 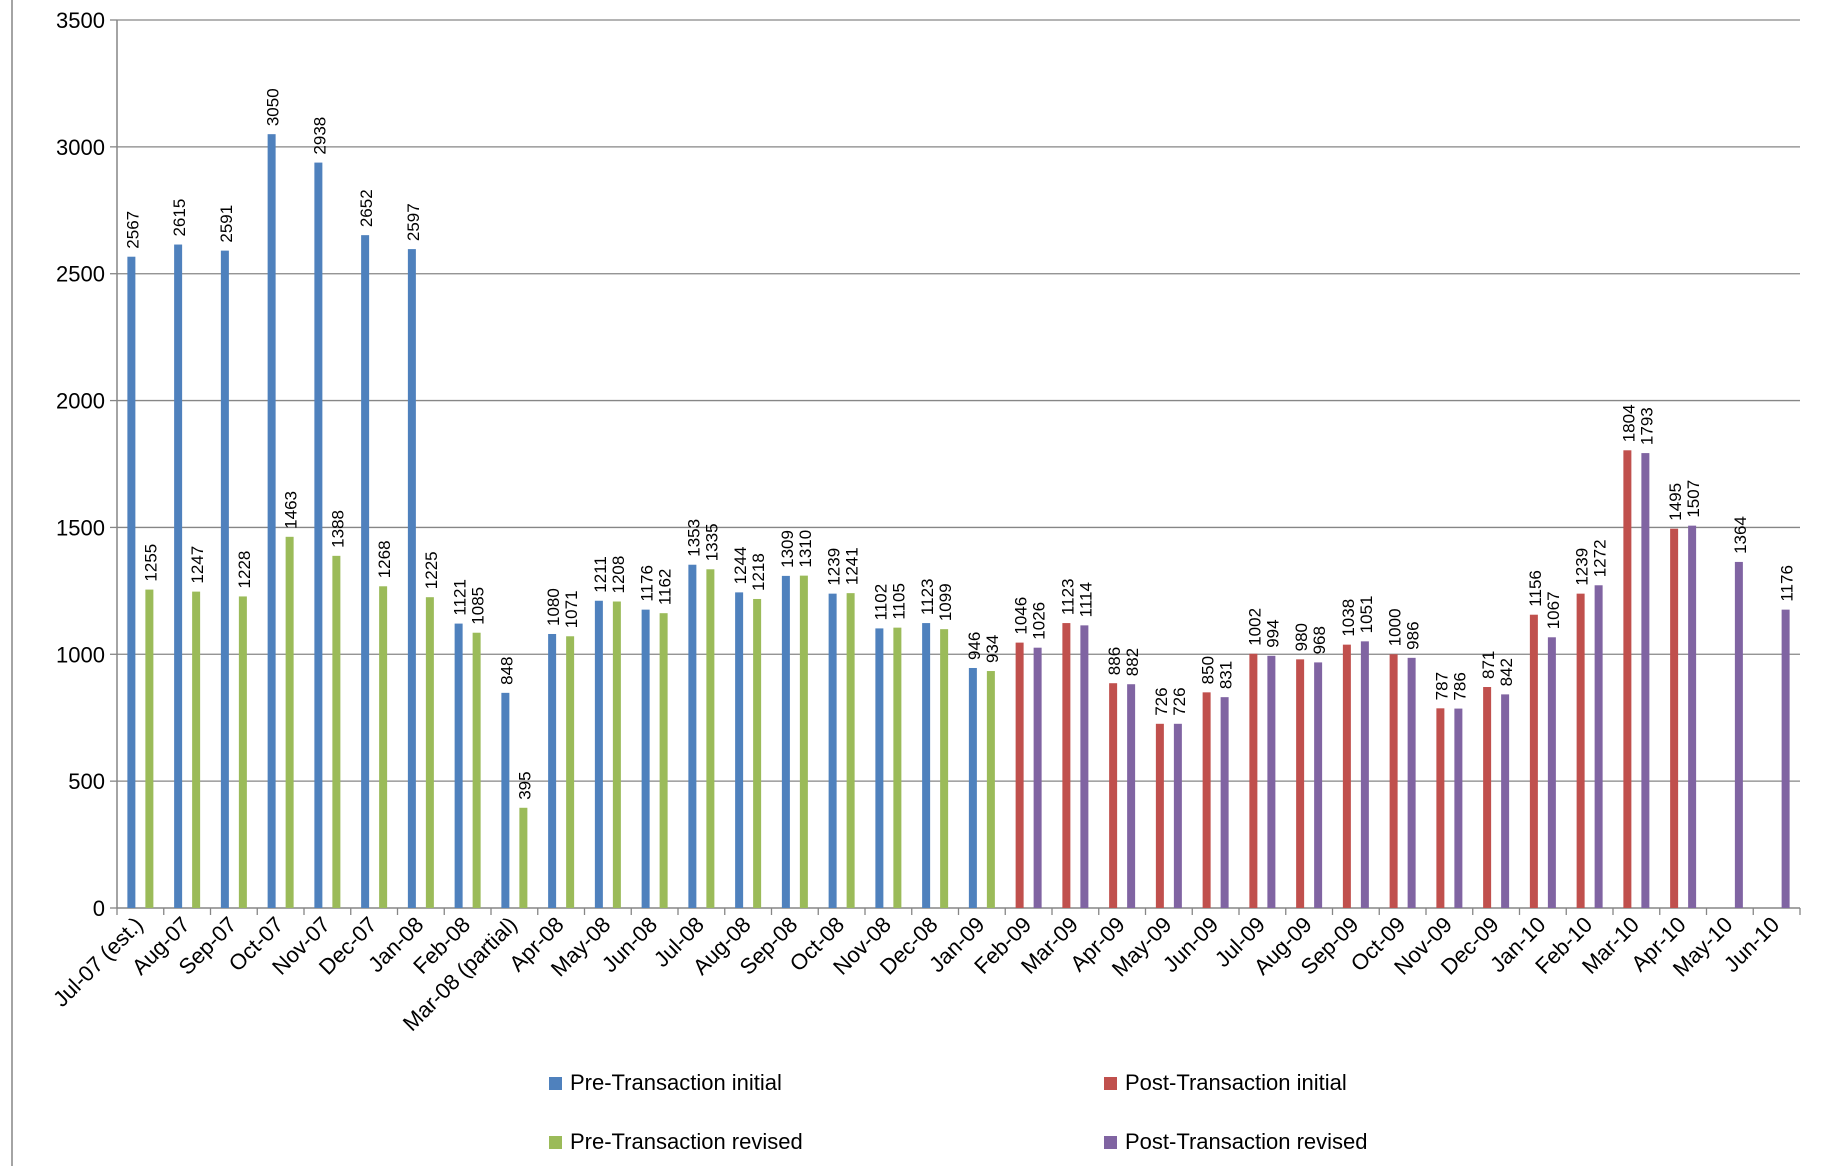 I want to click on data-label-post-revised: 786, so click(x=1459, y=686).